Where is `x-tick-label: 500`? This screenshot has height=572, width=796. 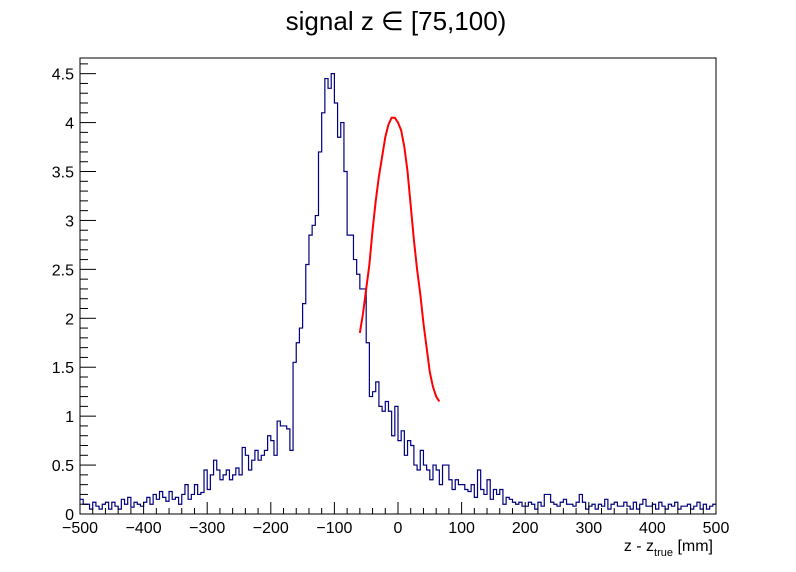 x-tick-label: 500 is located at coordinates (716, 528).